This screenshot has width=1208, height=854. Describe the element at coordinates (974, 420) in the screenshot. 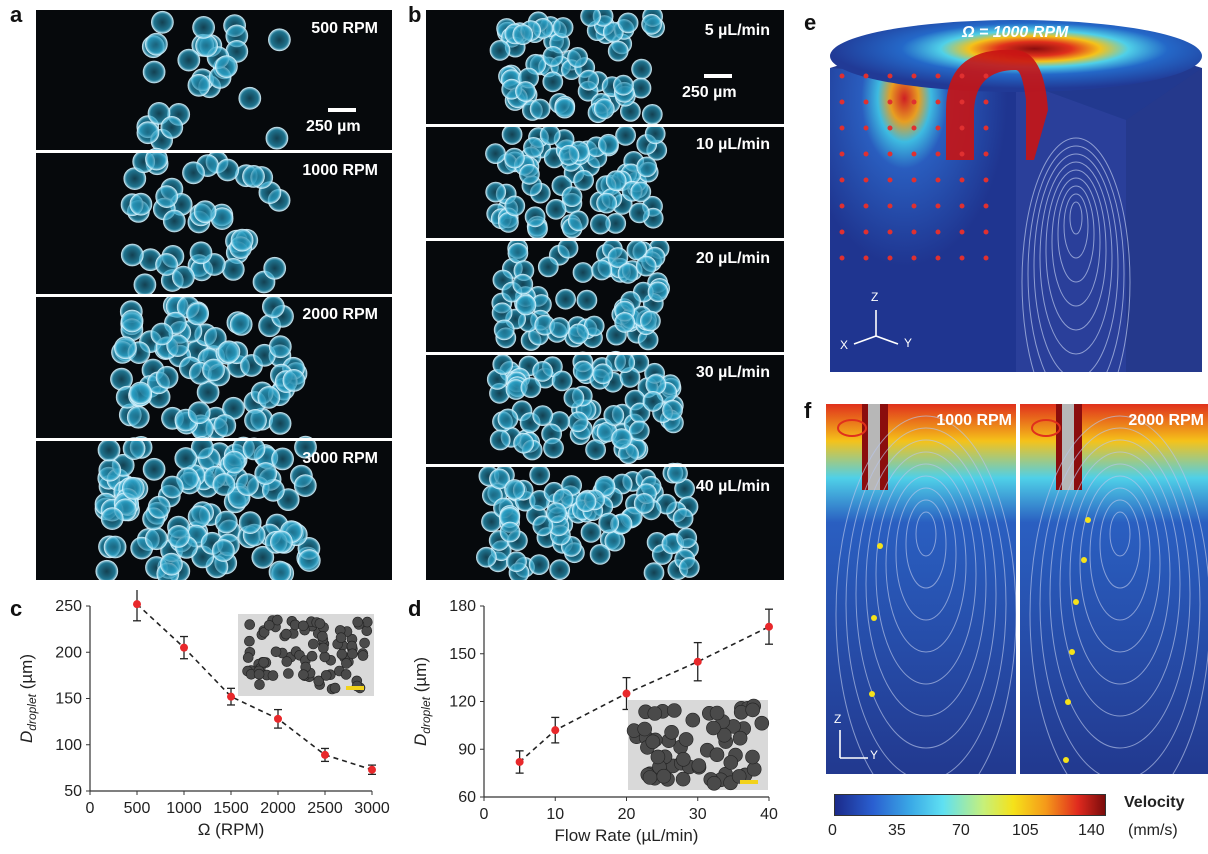

I see `panel-f-left-label: 1000 RPM` at that location.